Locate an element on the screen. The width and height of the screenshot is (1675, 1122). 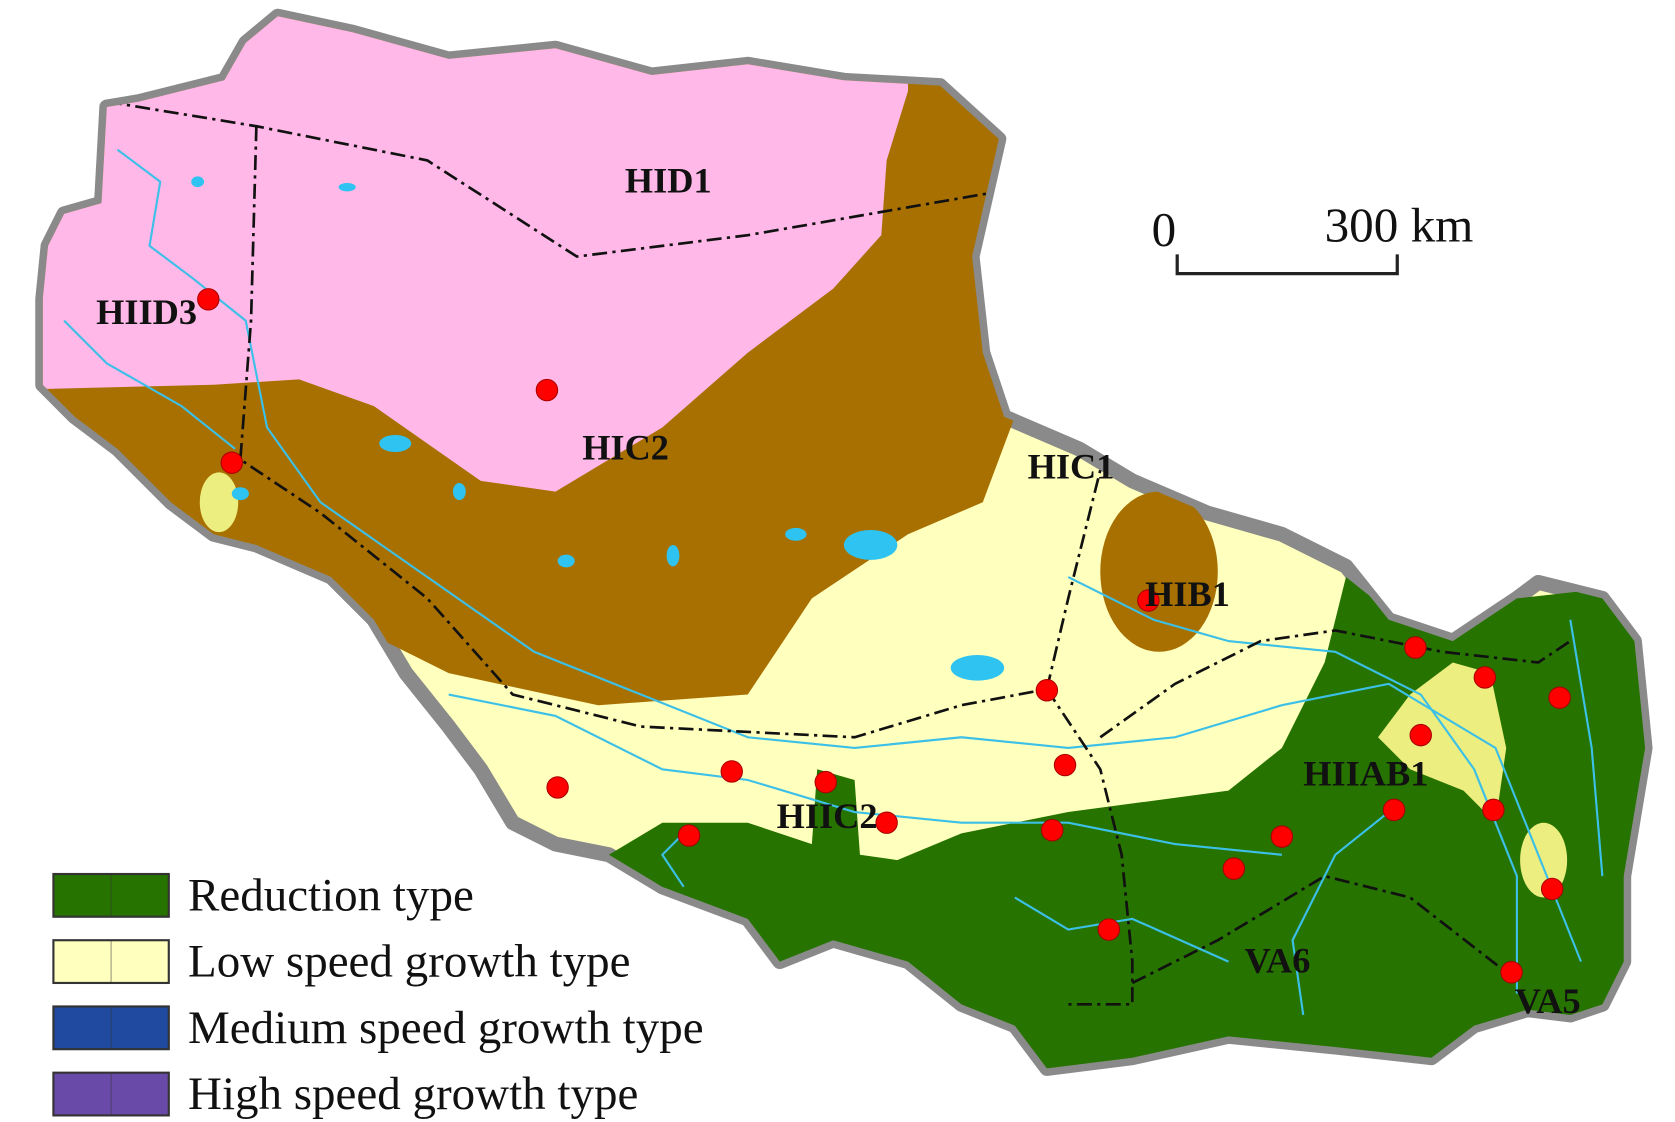
scale-line is located at coordinates (1287, 265).